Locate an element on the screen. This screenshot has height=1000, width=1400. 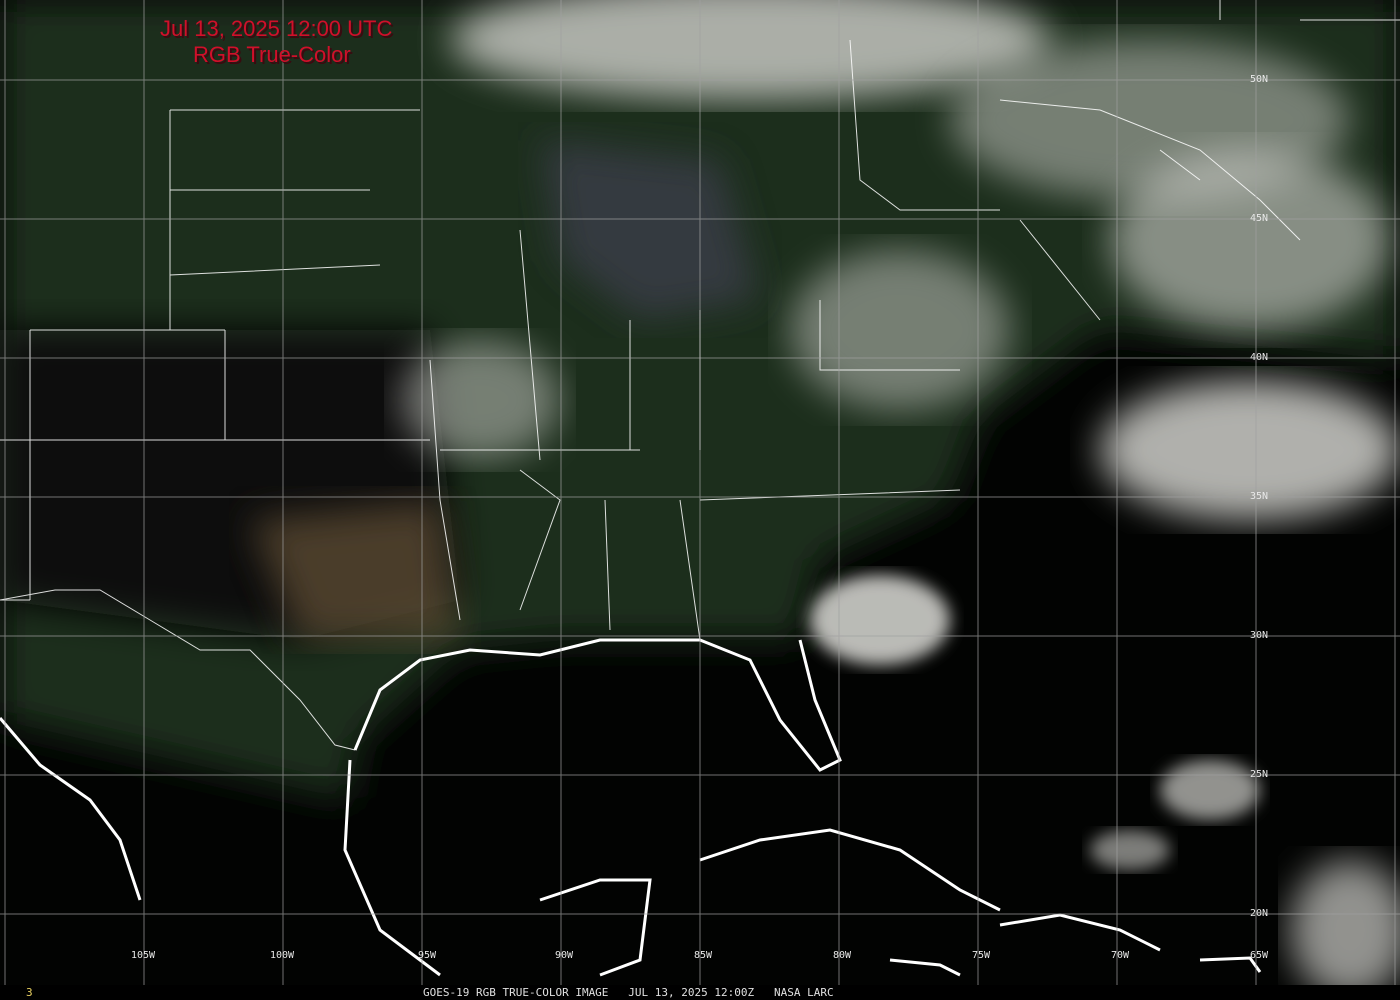
frame-number: 3 is located at coordinates (29, 992).